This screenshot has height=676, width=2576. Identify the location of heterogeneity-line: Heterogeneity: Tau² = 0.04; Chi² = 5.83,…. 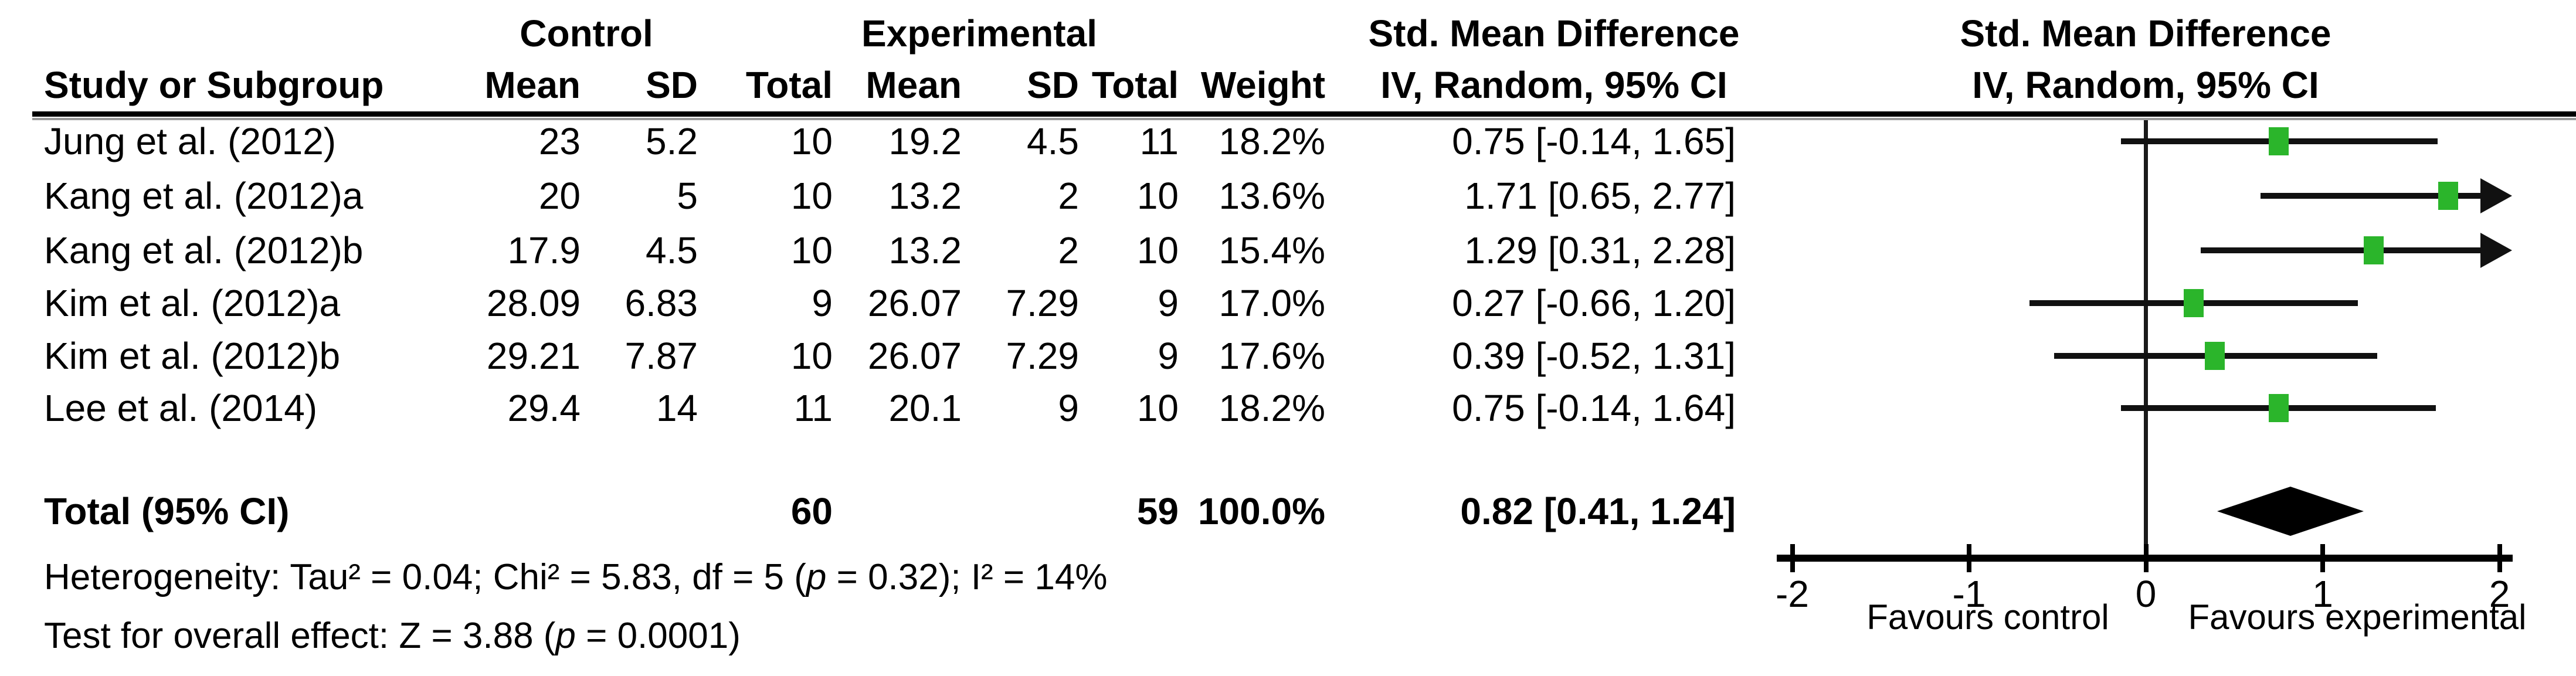
(575, 578).